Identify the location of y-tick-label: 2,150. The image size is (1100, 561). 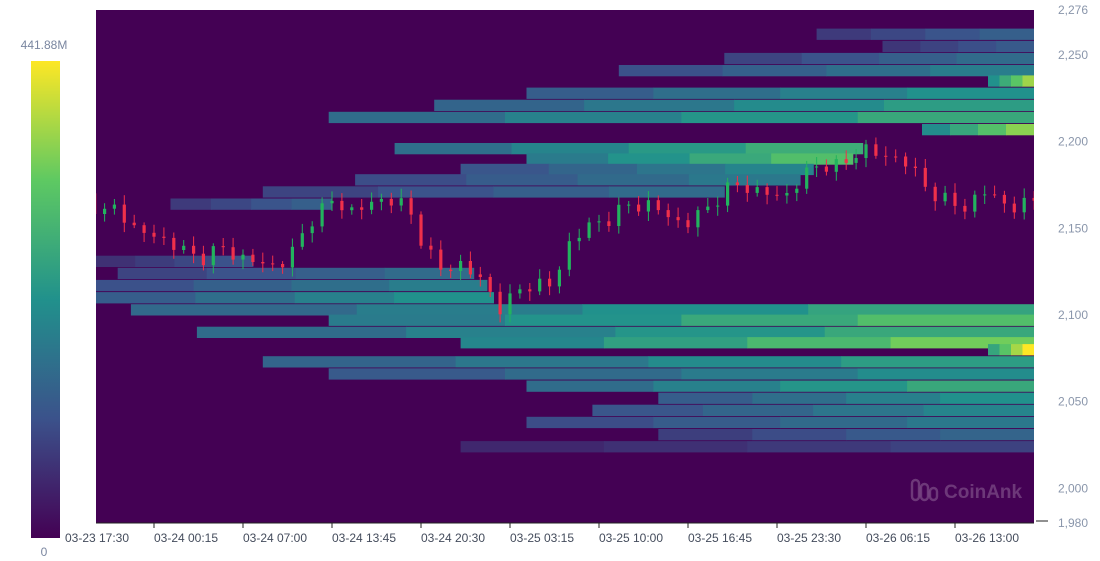
(1073, 228).